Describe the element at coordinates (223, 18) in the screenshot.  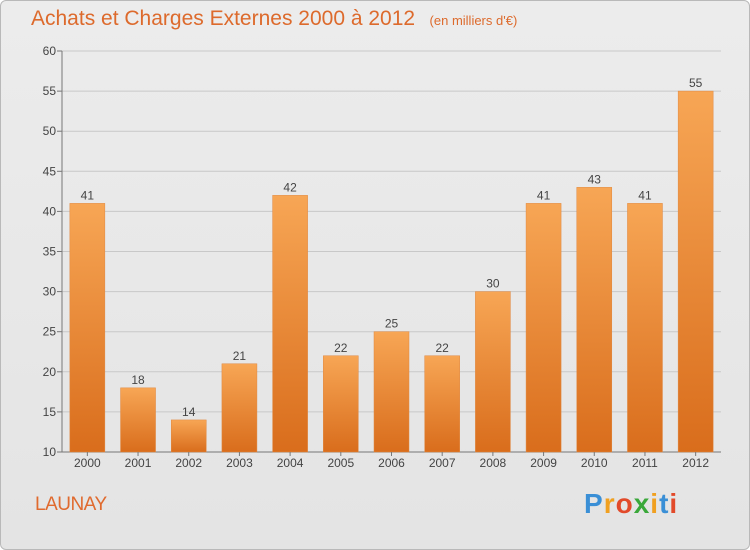
I see `chart-title: Achats et Charges Externes 2000 à 2012` at that location.